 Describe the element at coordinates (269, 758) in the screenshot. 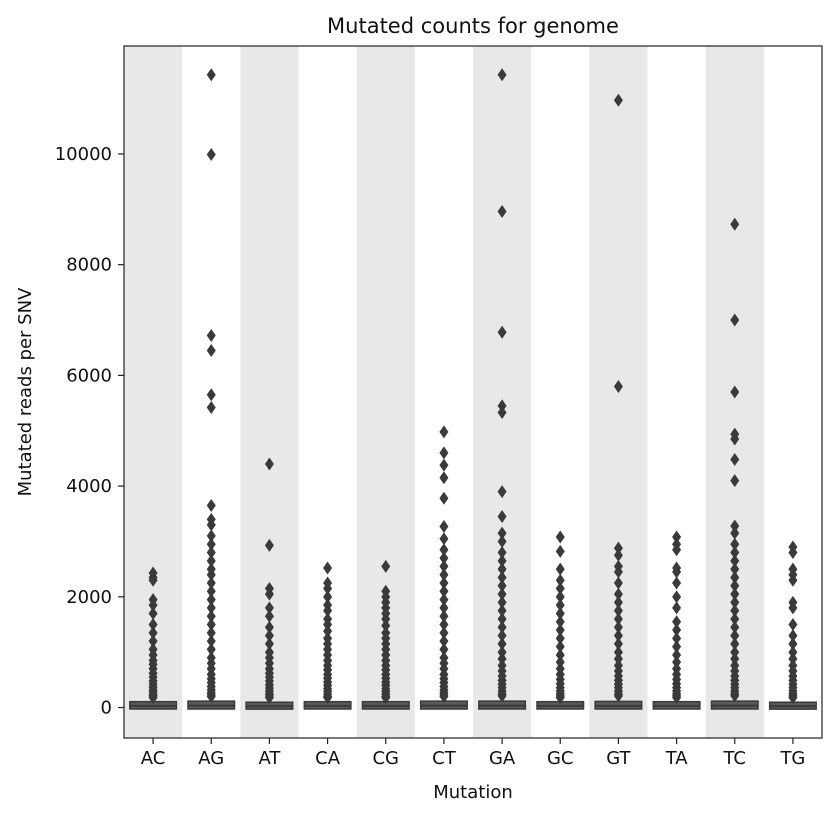

I see `x-tick-label: AT` at that location.